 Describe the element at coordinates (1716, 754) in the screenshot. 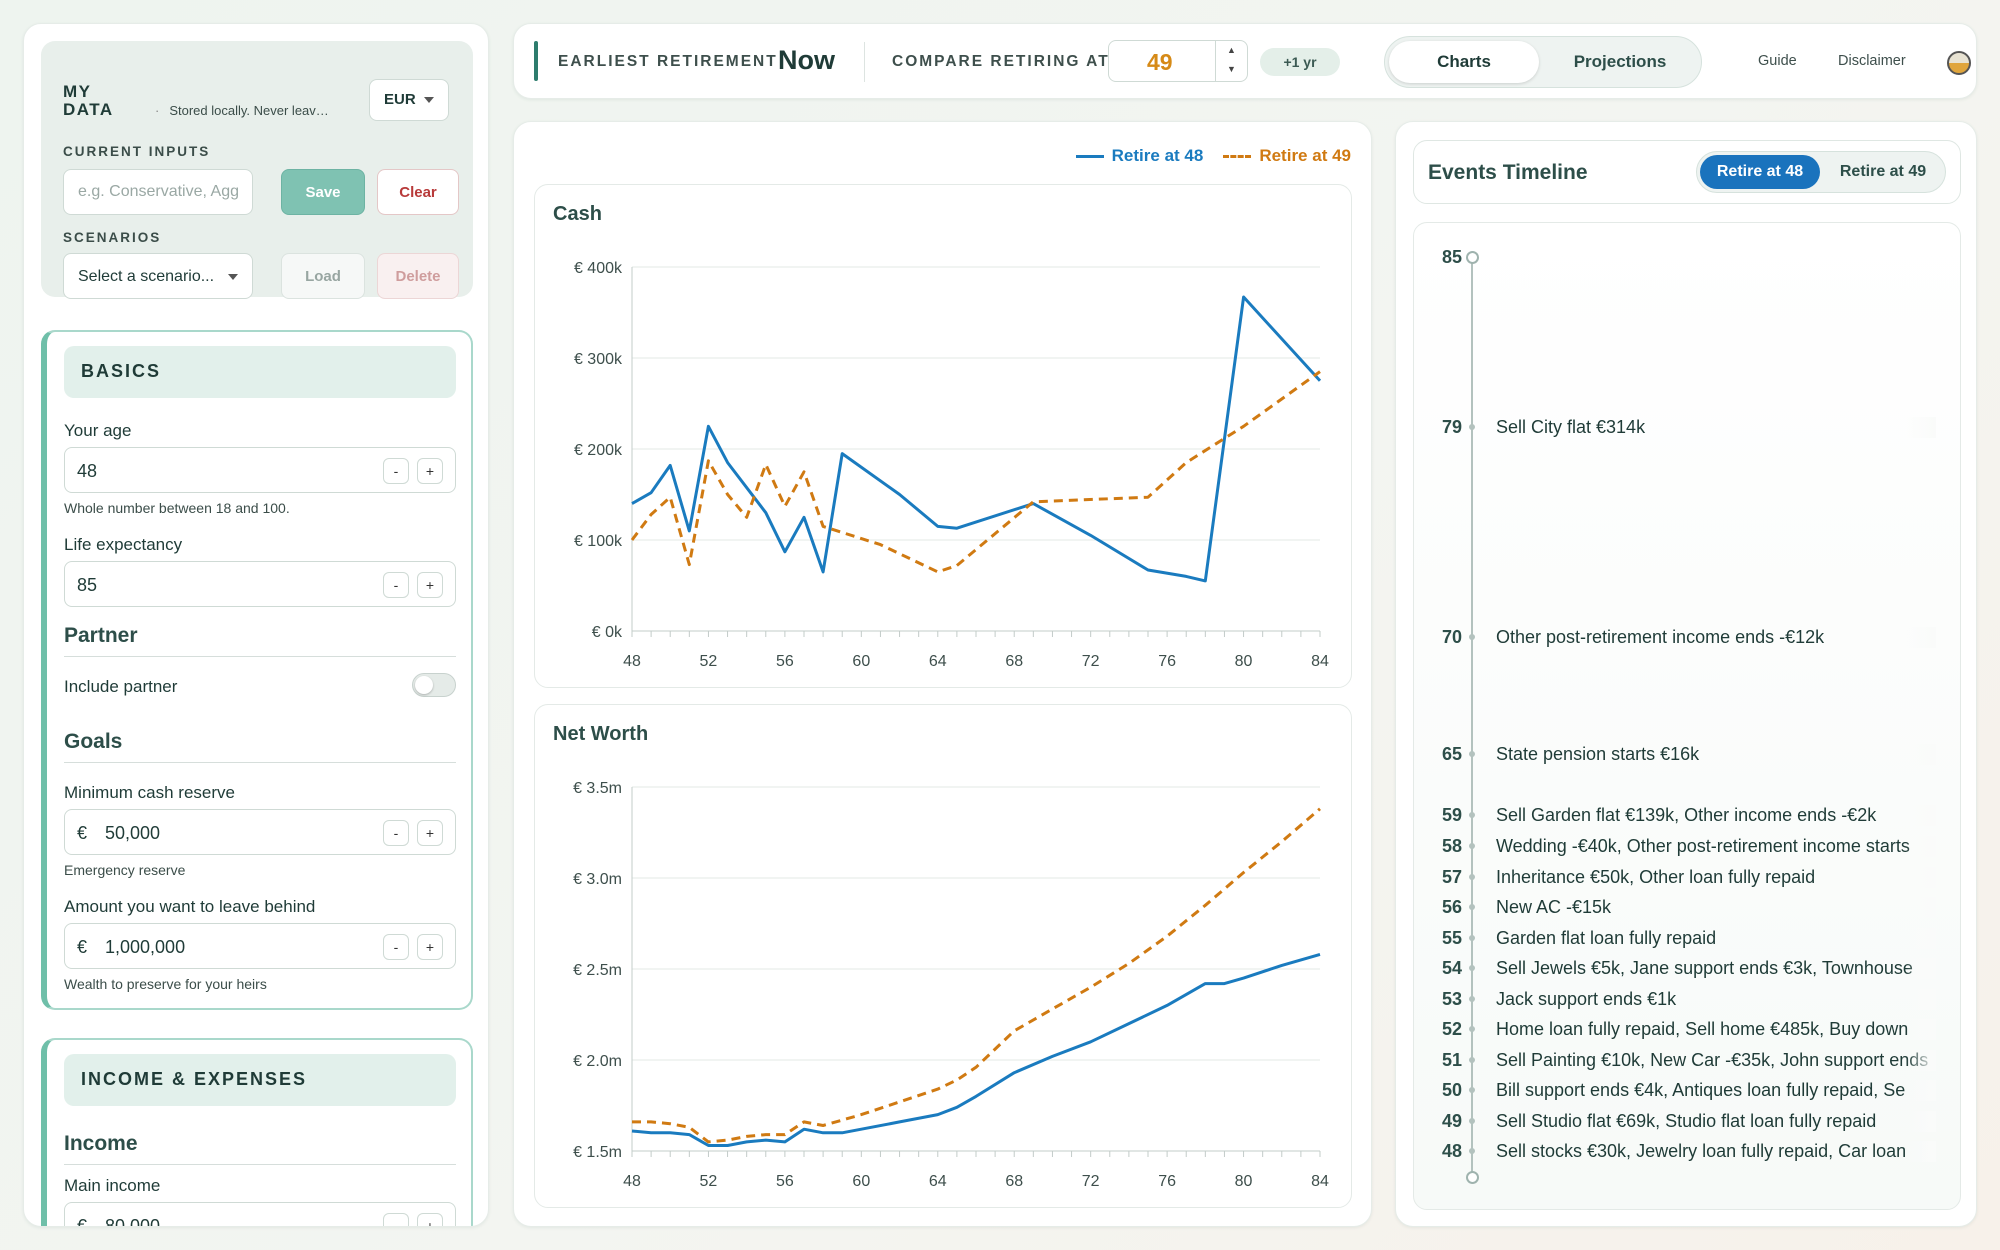

I see `timeline-event: State pension starts €16k` at that location.